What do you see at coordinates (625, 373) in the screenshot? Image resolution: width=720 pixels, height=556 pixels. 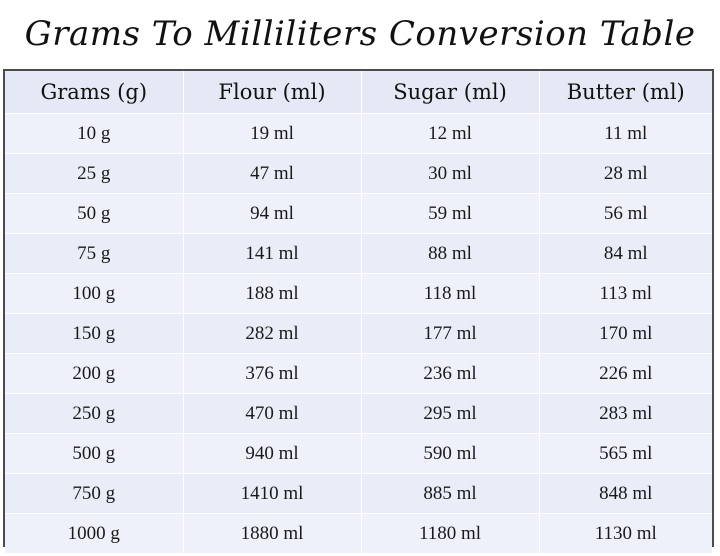 I see `butter-cell: 226 ml` at bounding box center [625, 373].